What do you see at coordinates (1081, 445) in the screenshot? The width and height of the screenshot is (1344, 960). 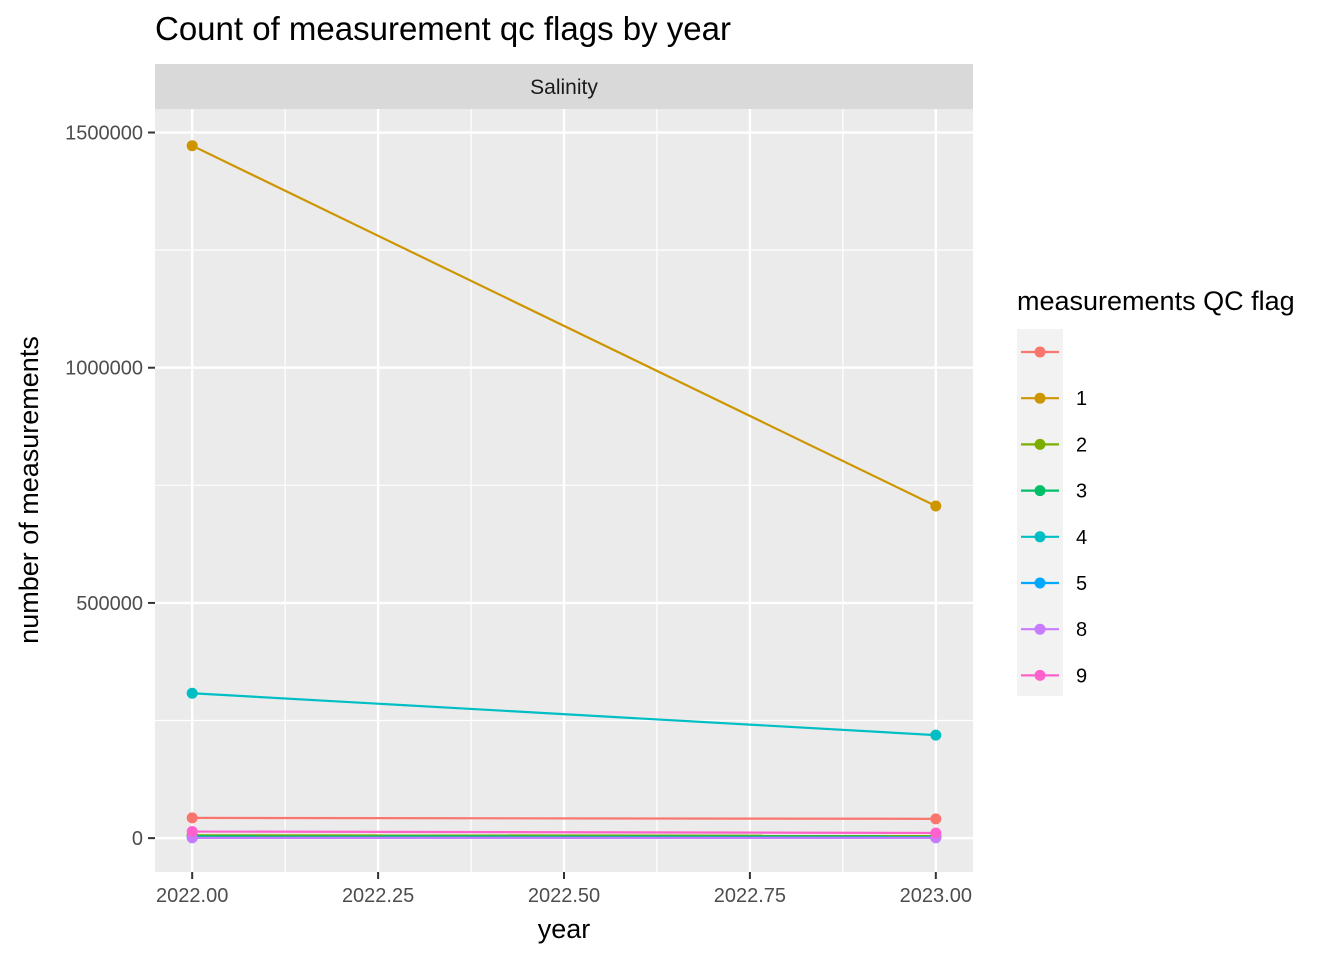 I see `legend-label: 2` at bounding box center [1081, 445].